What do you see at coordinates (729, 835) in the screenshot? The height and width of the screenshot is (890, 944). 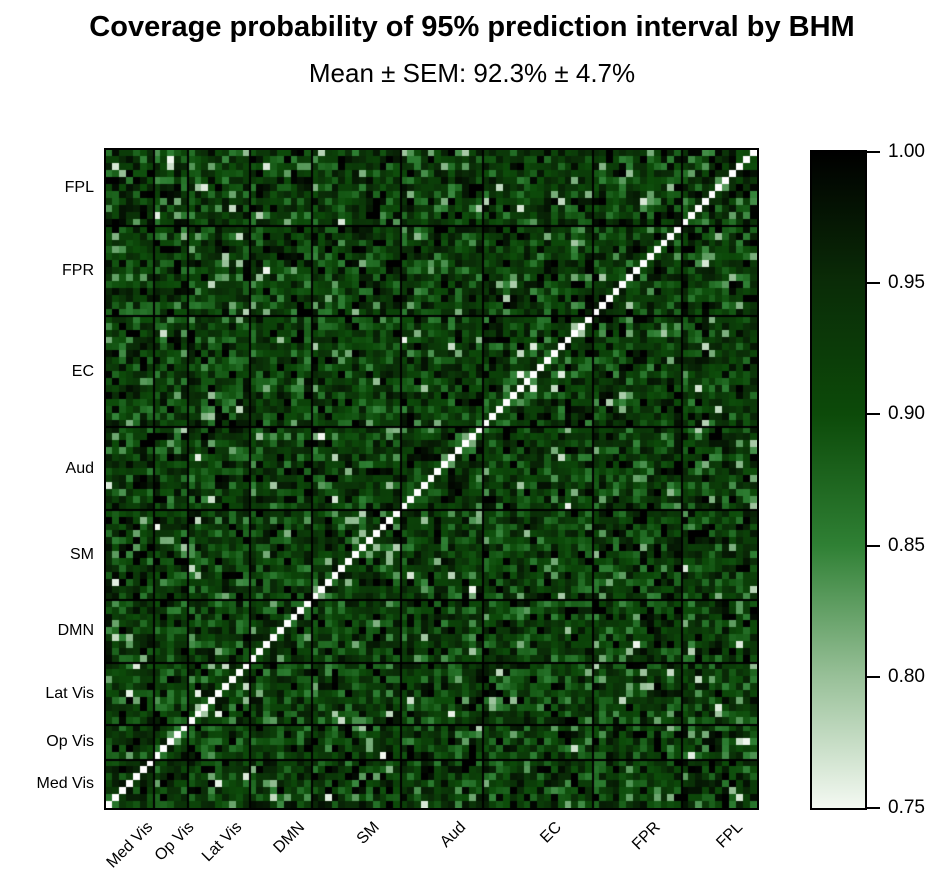 I see `x-axis-label: FPL` at bounding box center [729, 835].